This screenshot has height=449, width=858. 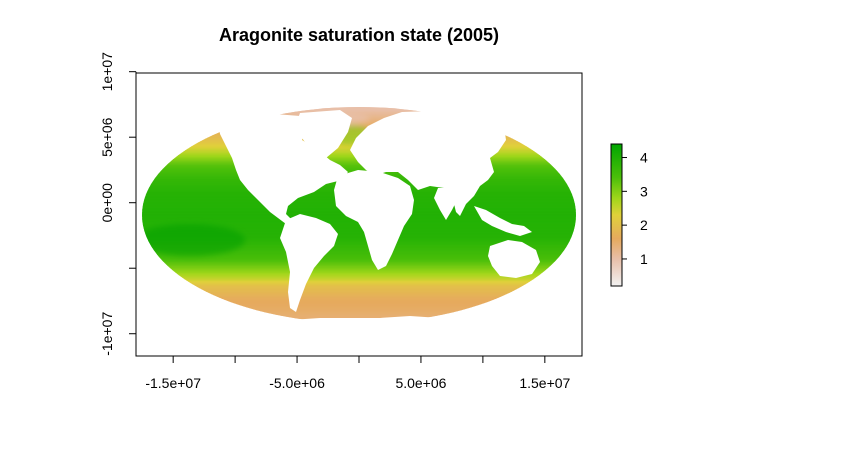 I want to click on y-tick-label: 5e+06, so click(x=107, y=137).